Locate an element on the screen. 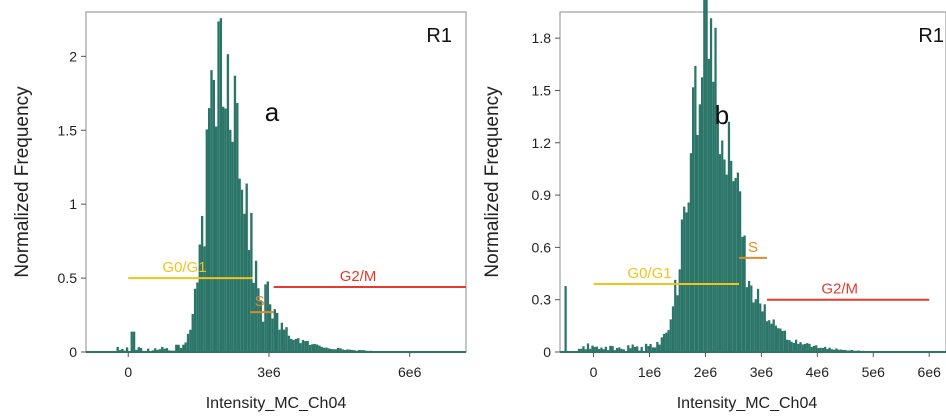 This screenshot has width=946, height=419. y-tick-label: 1.2 is located at coordinates (542, 143).